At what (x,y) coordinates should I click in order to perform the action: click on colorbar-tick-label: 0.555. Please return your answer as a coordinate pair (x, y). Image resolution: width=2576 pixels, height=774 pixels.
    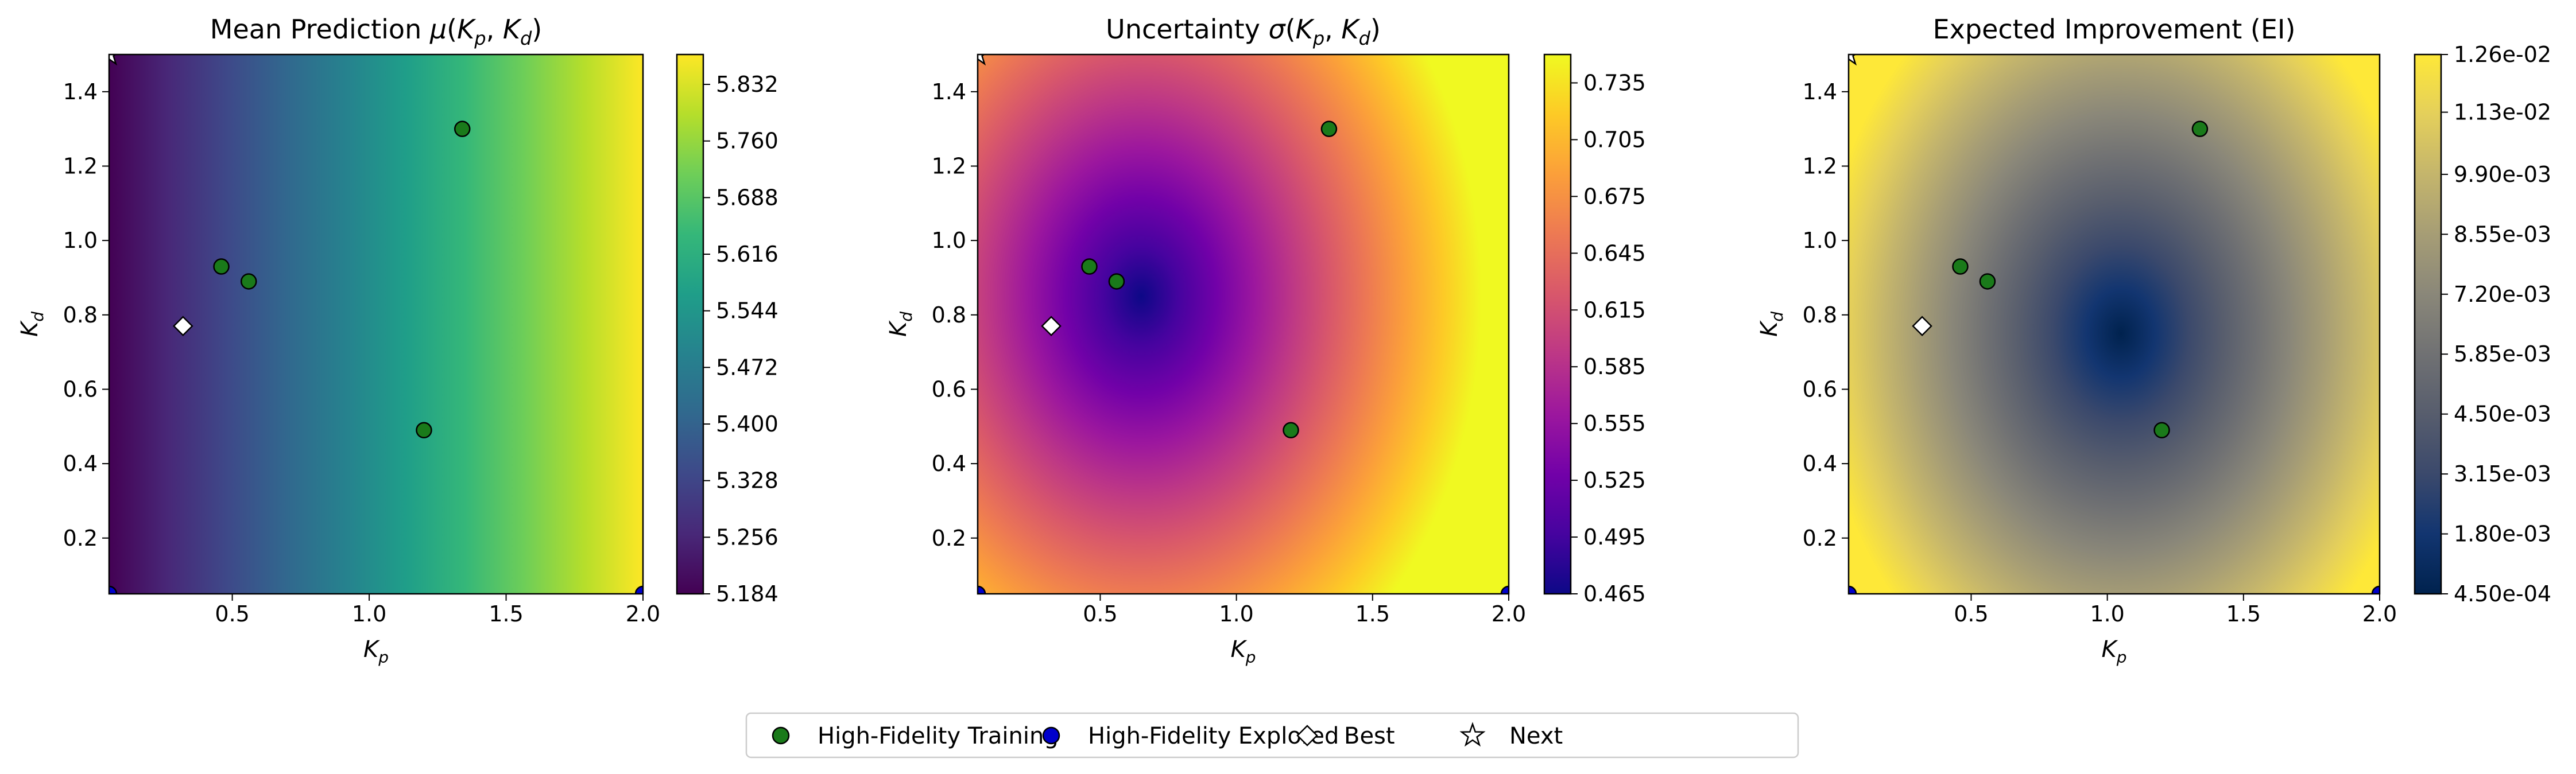
    Looking at the image, I should click on (1615, 424).